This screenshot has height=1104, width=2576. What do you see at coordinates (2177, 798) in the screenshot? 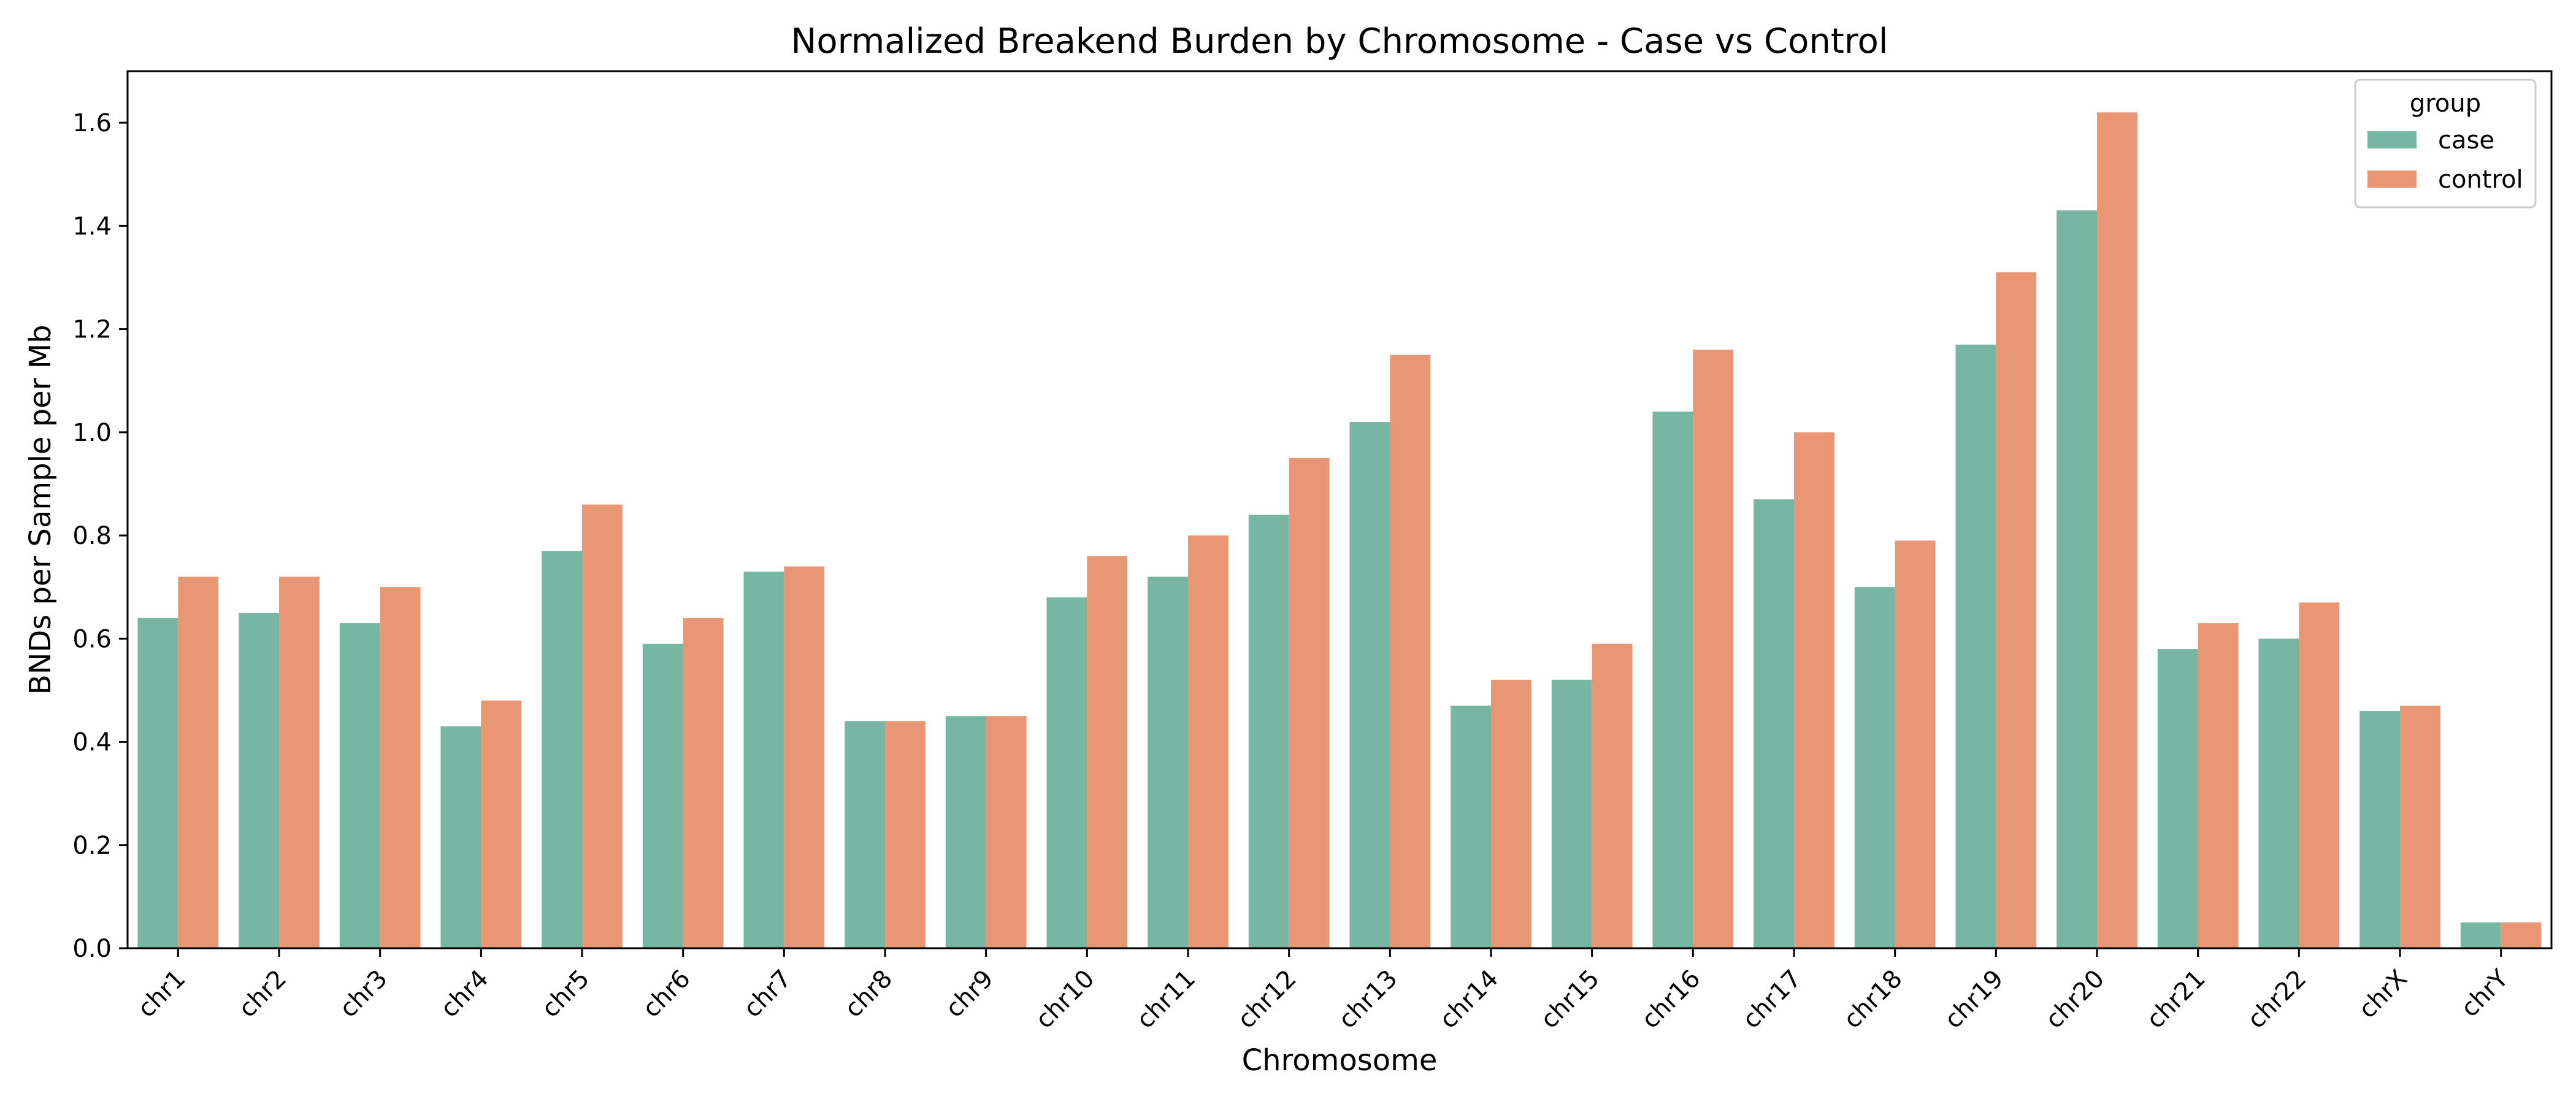
I see `bar-case-chr21` at bounding box center [2177, 798].